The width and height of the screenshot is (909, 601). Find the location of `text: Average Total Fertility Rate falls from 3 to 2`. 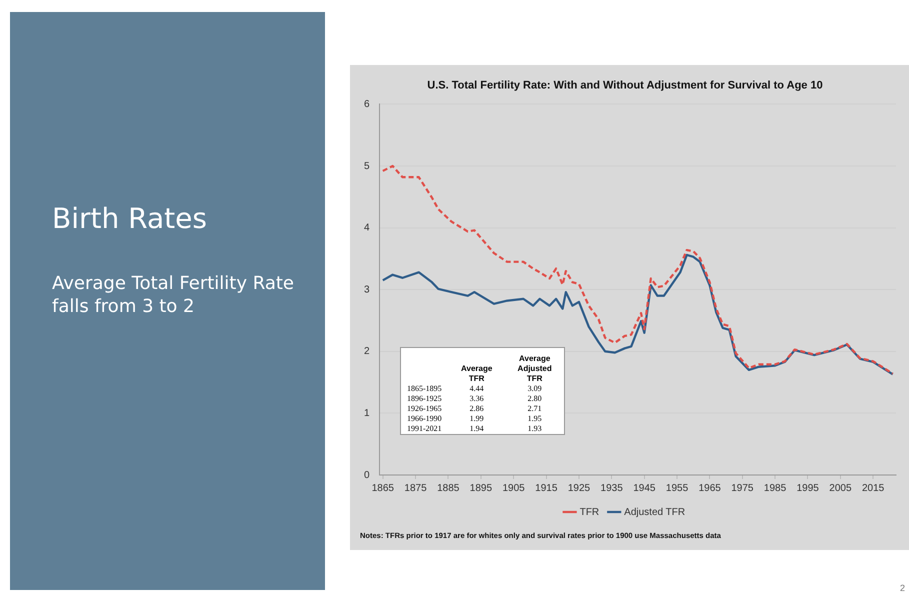

text: Average Total Fertility Rate falls from 3 to 2 is located at coordinates (174, 295).